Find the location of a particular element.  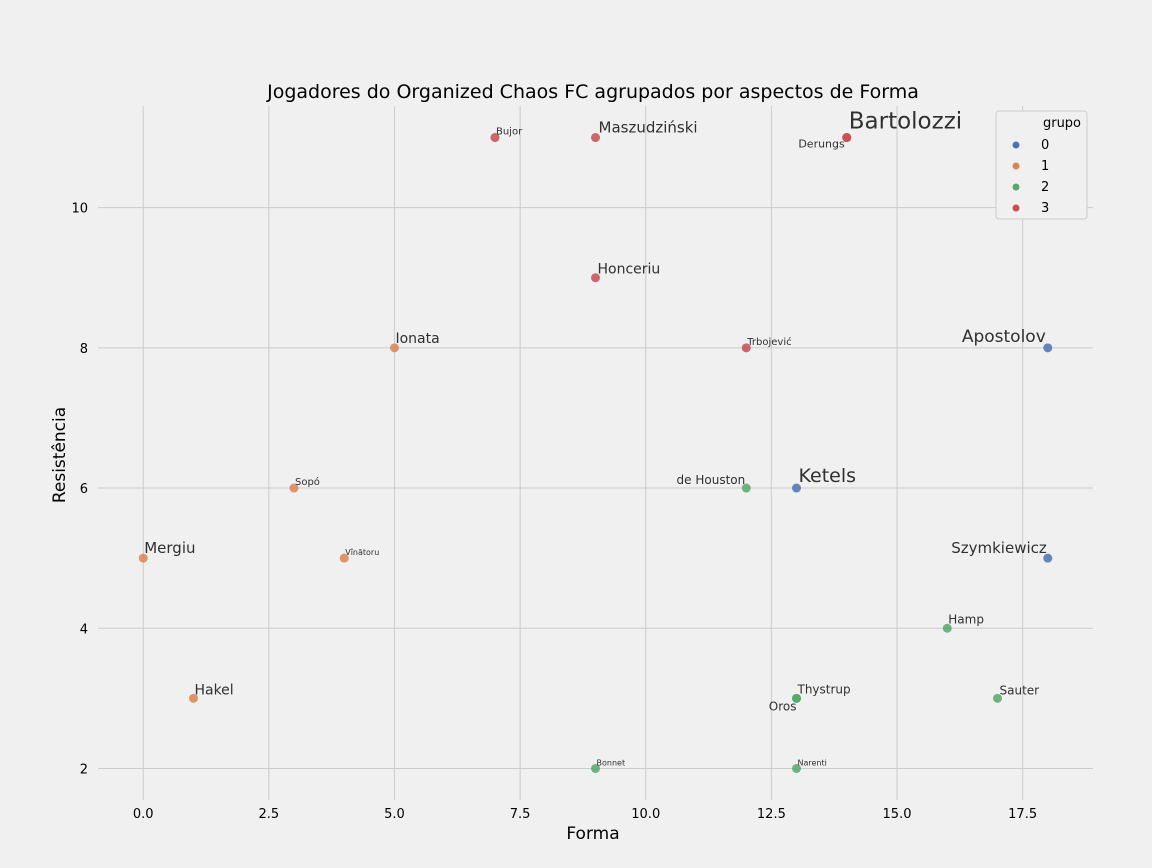

point-label: Sauter is located at coordinates (1020, 690).